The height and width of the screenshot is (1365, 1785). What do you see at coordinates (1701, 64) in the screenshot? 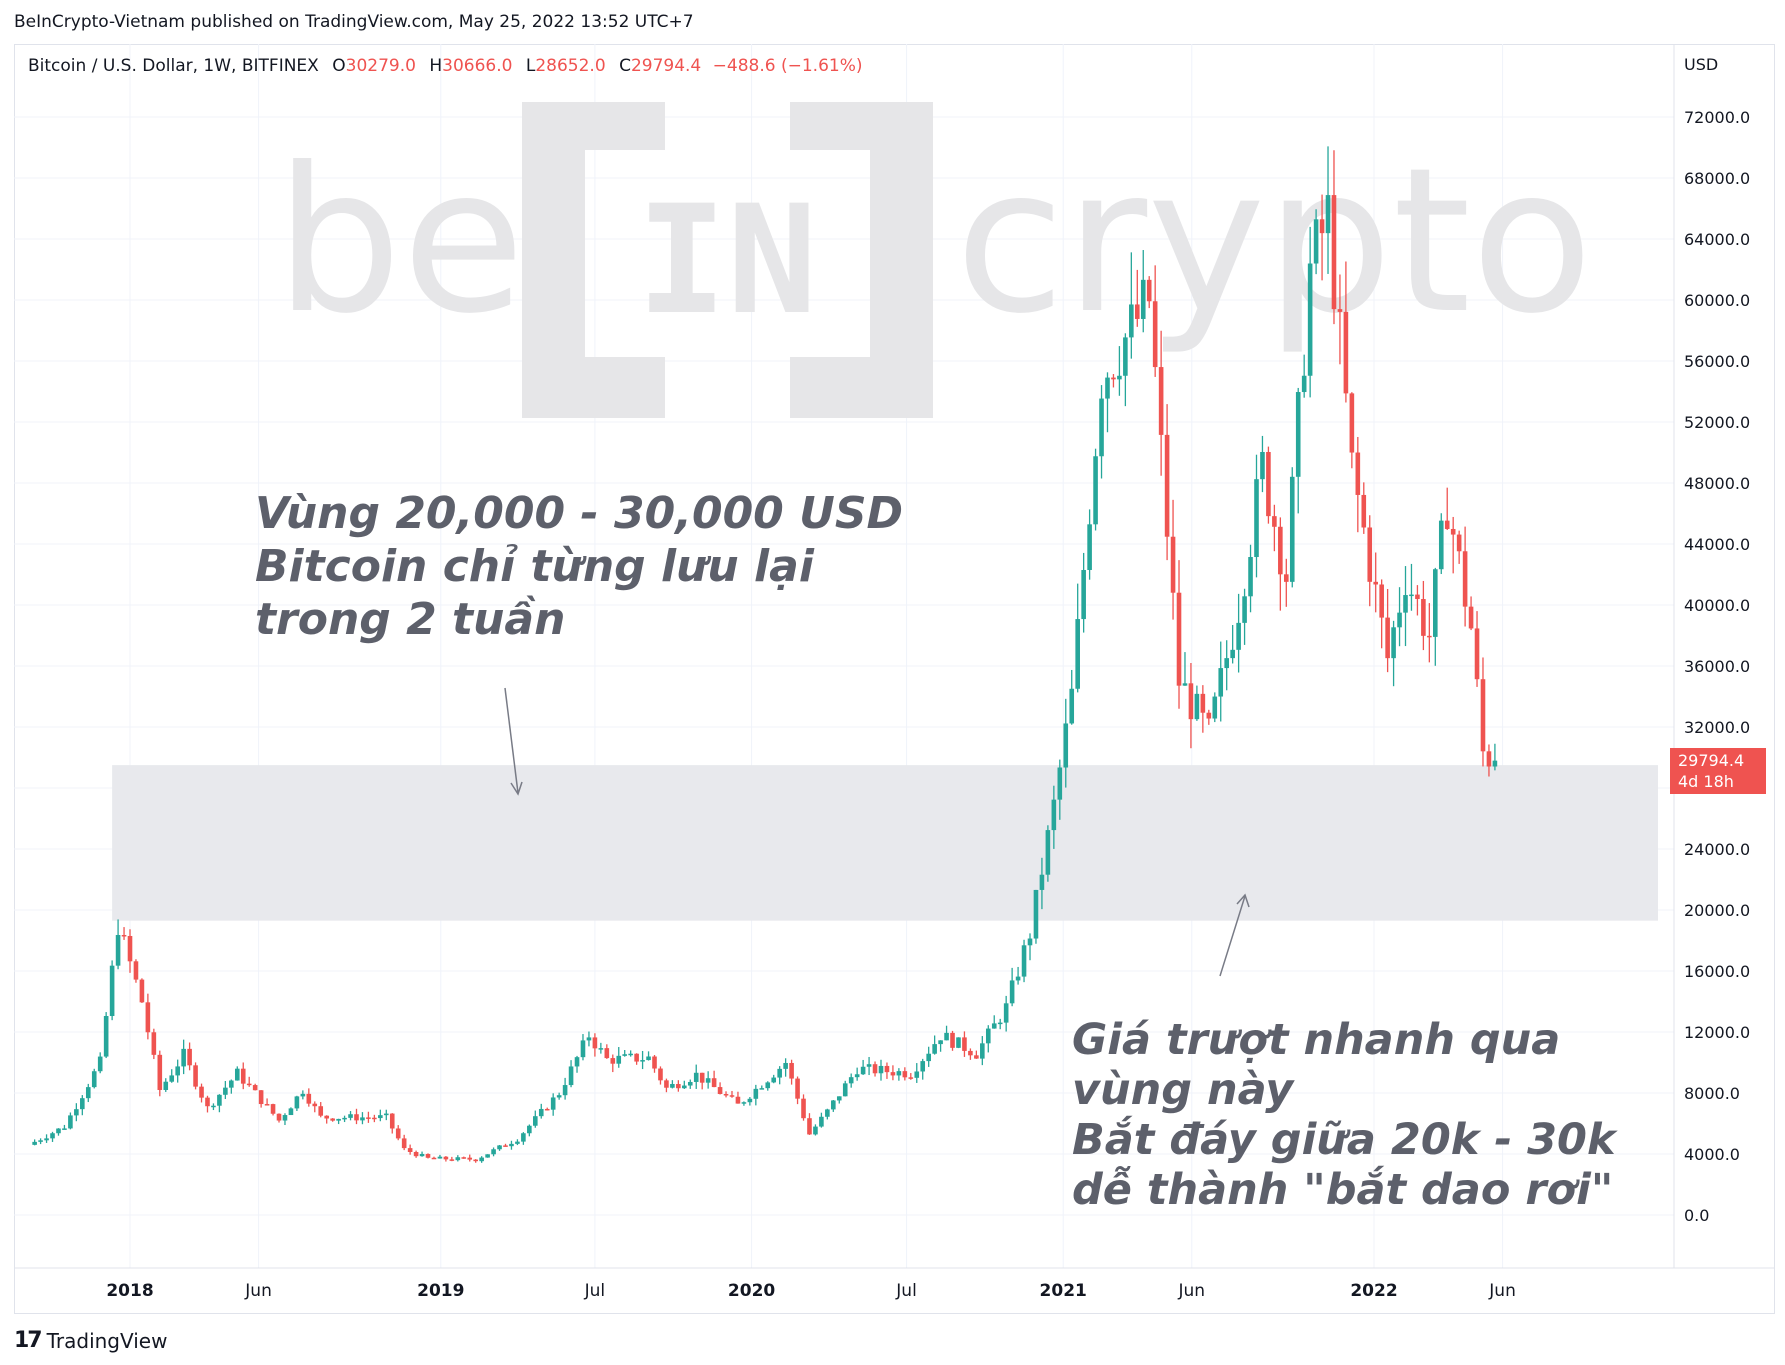
I see `price-axis-title: USD` at bounding box center [1701, 64].